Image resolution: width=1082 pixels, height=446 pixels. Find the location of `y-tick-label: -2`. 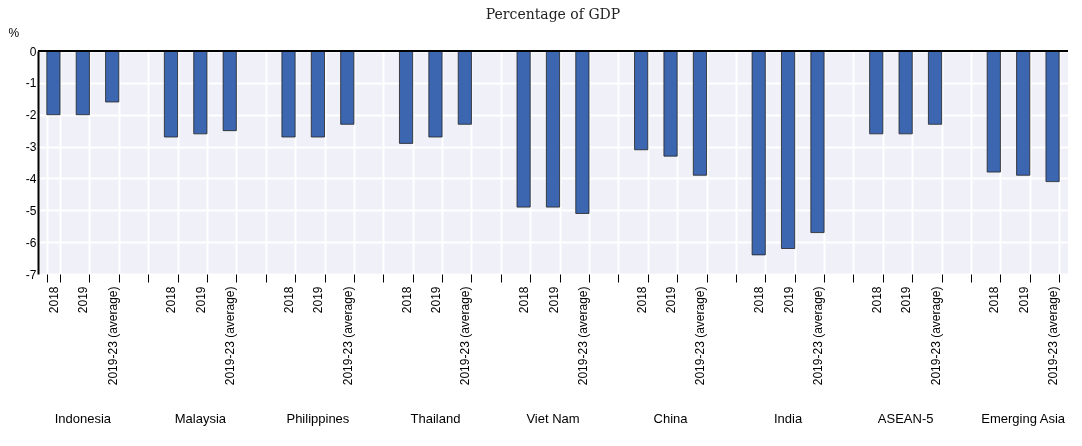

y-tick-label: -2 is located at coordinates (31, 115).